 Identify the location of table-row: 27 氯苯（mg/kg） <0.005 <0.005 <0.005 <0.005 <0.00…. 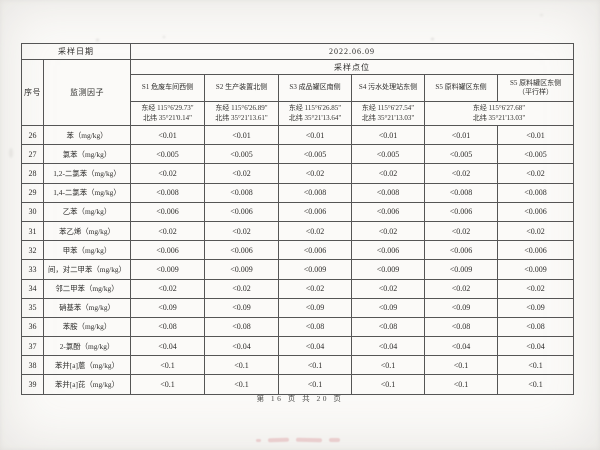
(298, 154).